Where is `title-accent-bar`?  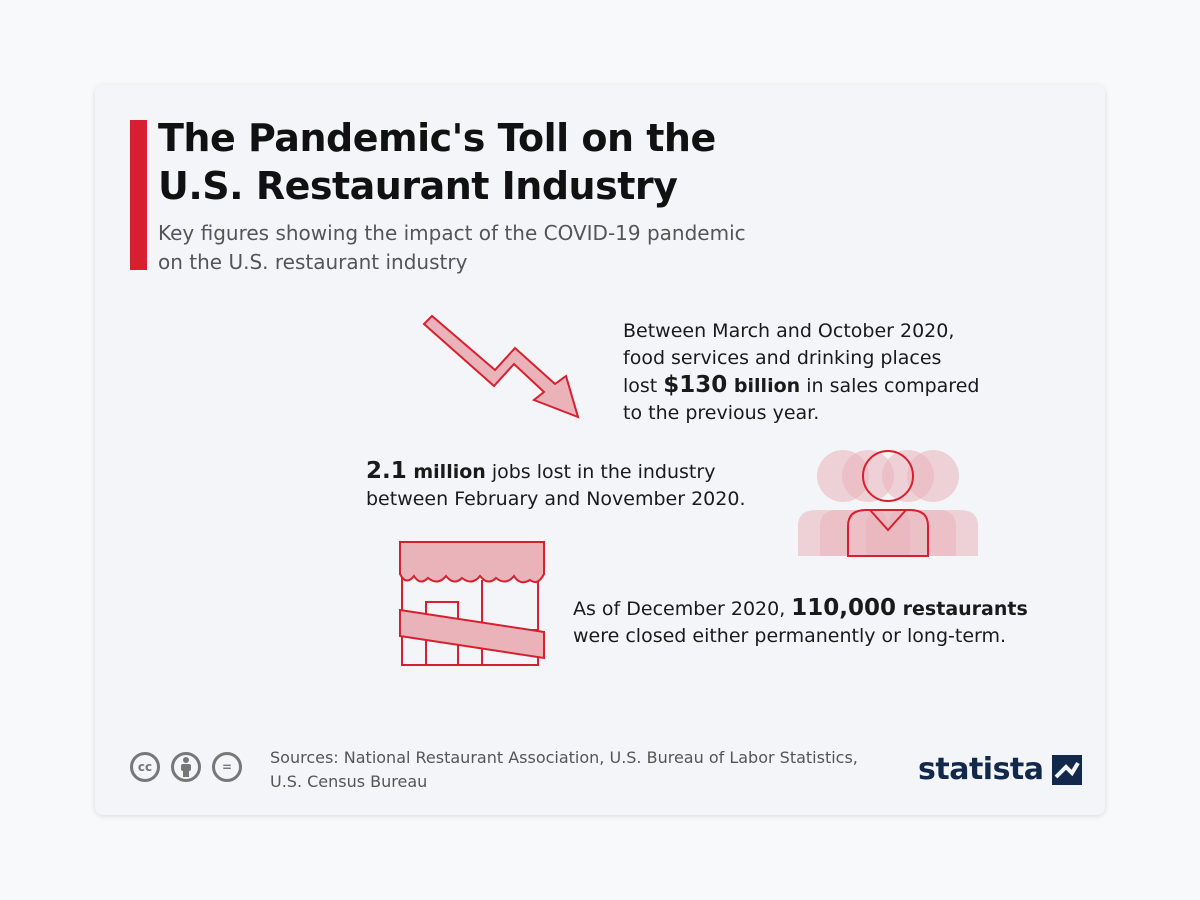
title-accent-bar is located at coordinates (138, 195).